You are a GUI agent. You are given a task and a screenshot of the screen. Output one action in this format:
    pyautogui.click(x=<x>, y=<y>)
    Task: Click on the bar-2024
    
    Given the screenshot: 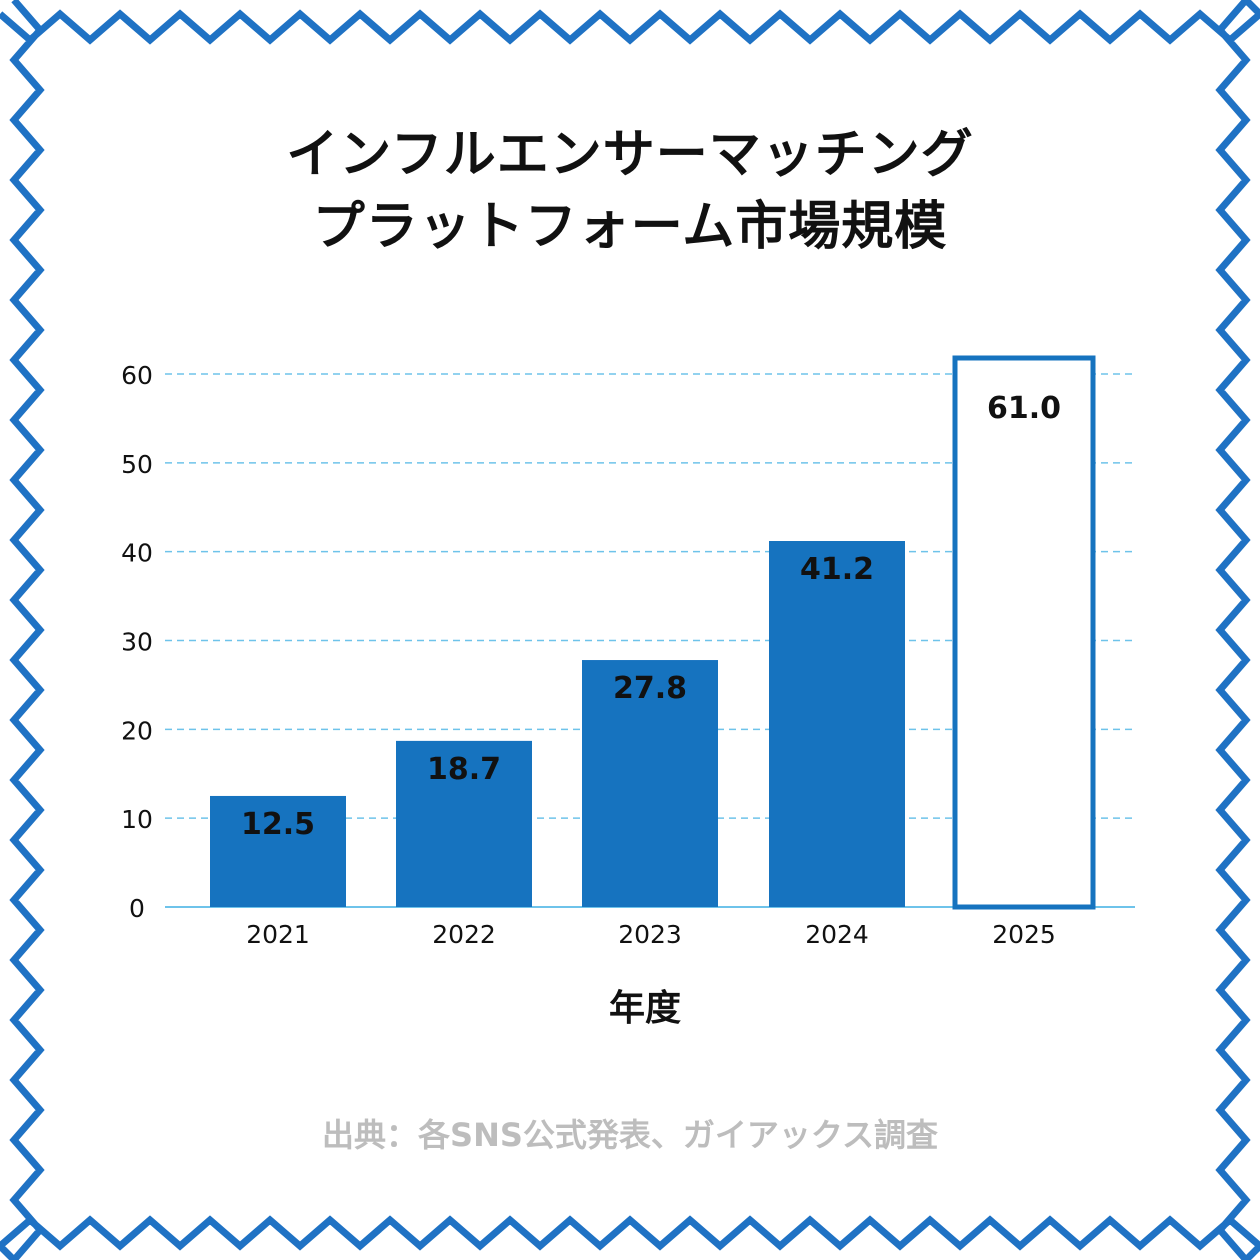 What is the action you would take?
    pyautogui.click(x=837, y=724)
    